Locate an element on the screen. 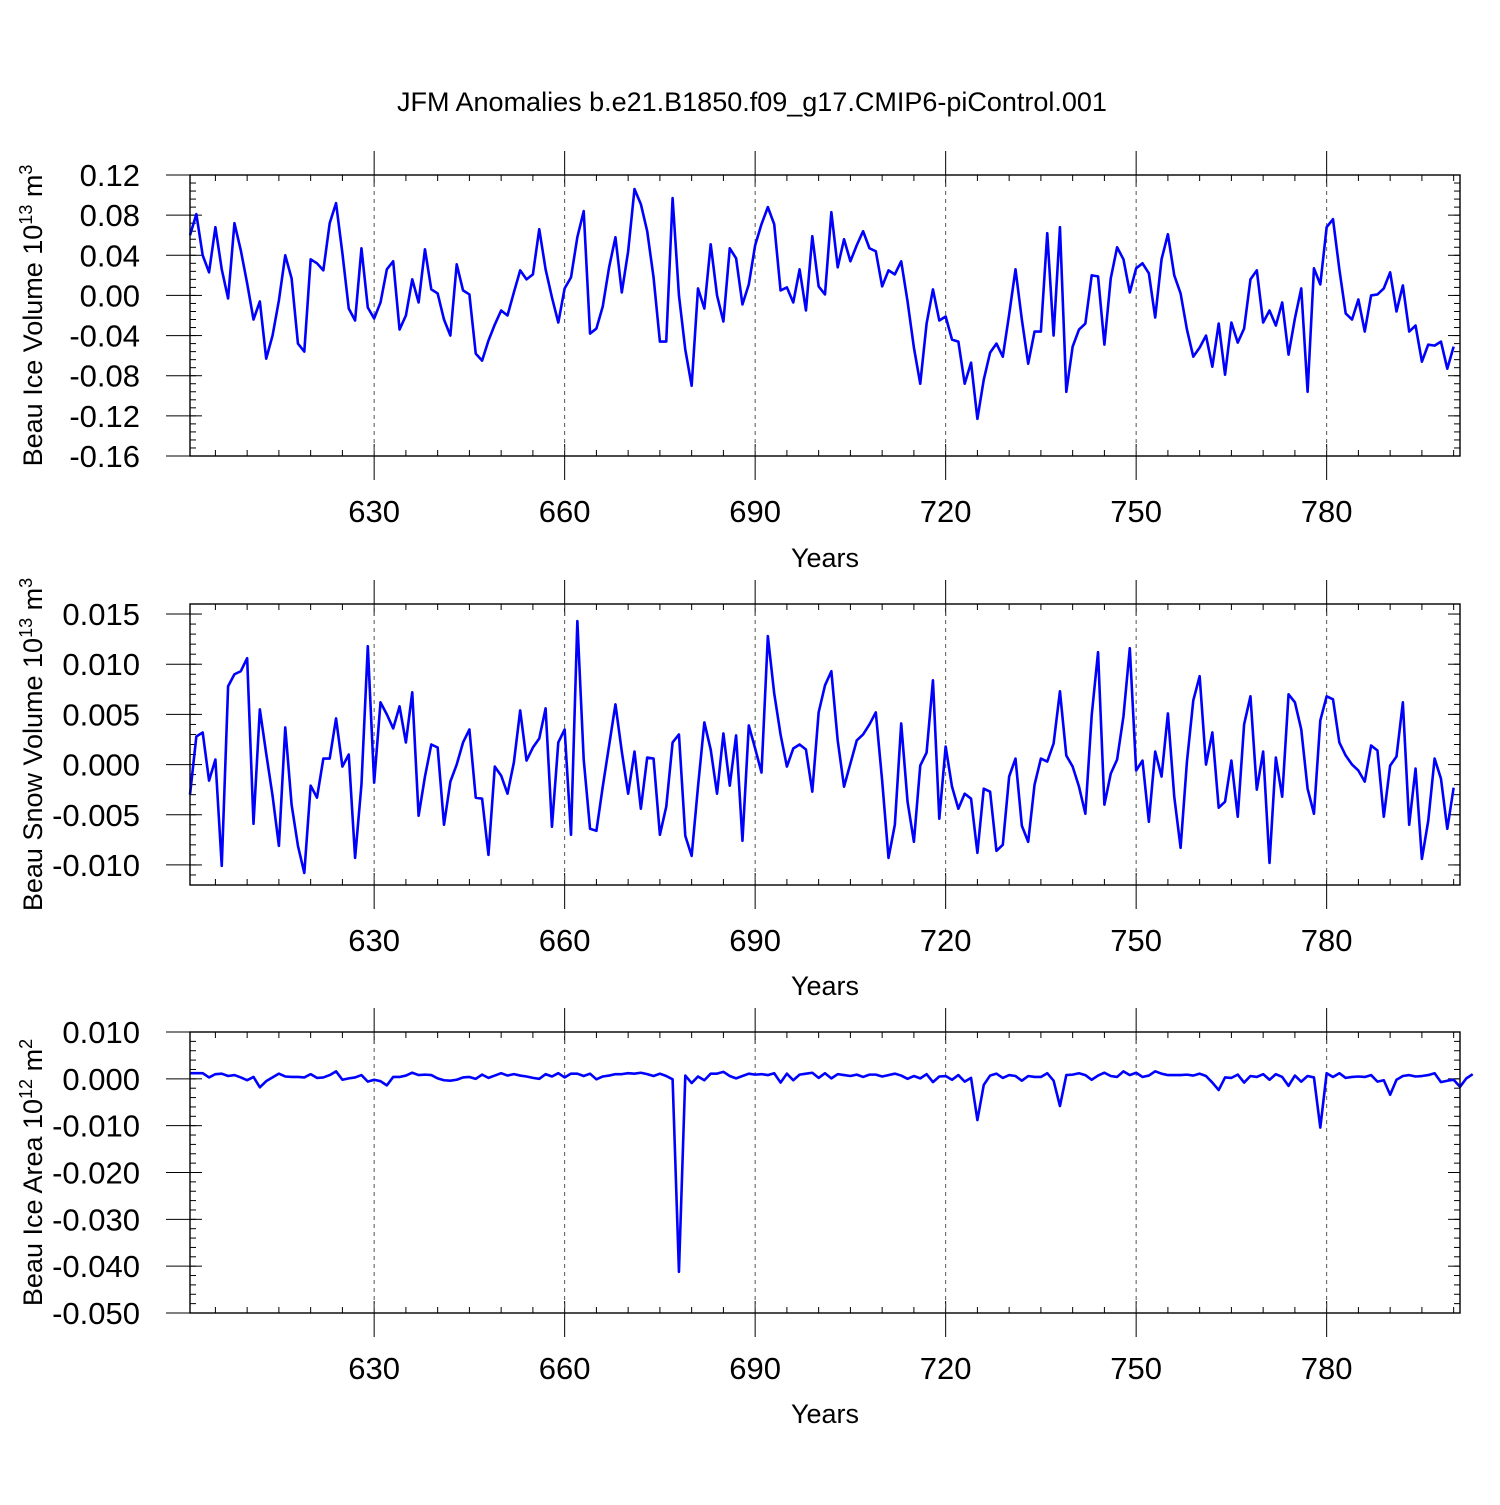  y-axis-label: Beau Ice Area 1012 m2 is located at coordinates (32, 1172).